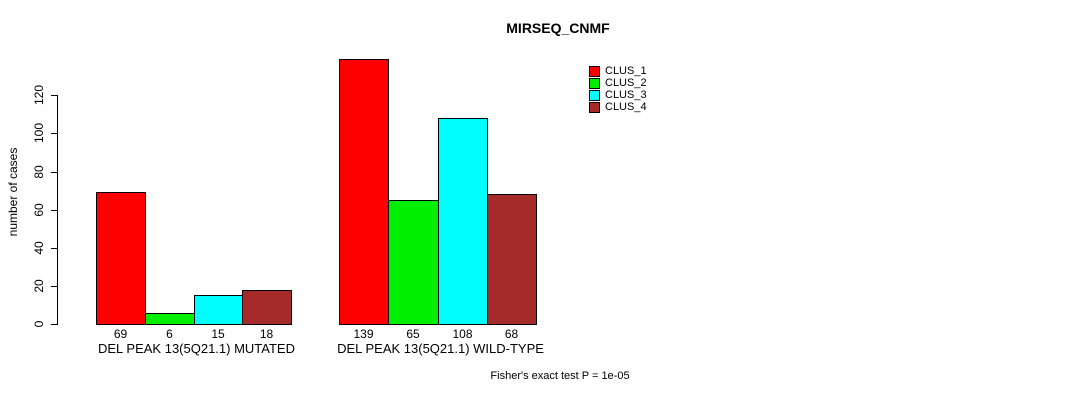 The width and height of the screenshot is (1090, 400). What do you see at coordinates (39, 324) in the screenshot?
I see `y-axis-tick-label: 0` at bounding box center [39, 324].